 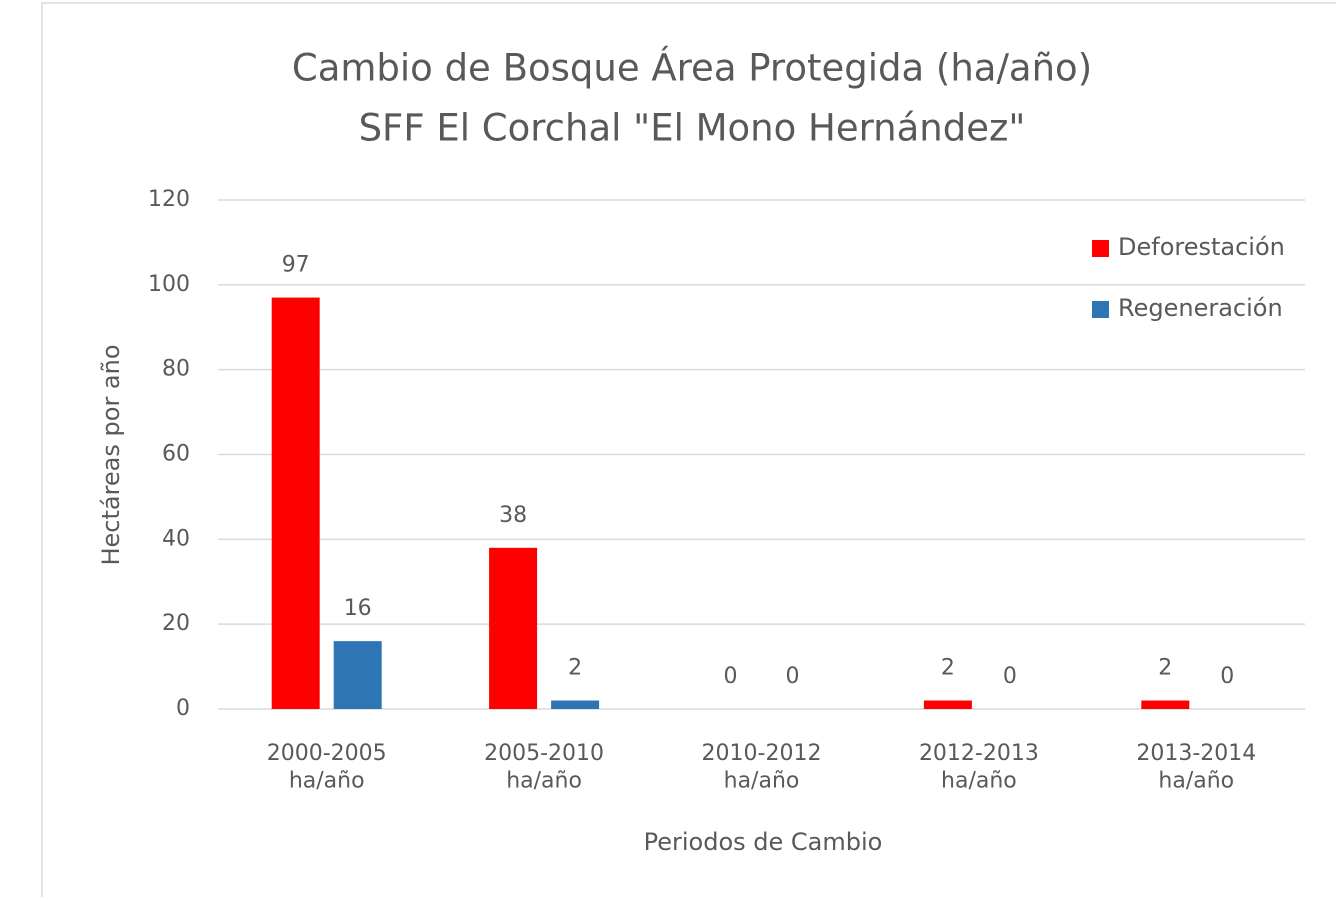 I want to click on y-tick-label: 40, so click(x=176, y=538).